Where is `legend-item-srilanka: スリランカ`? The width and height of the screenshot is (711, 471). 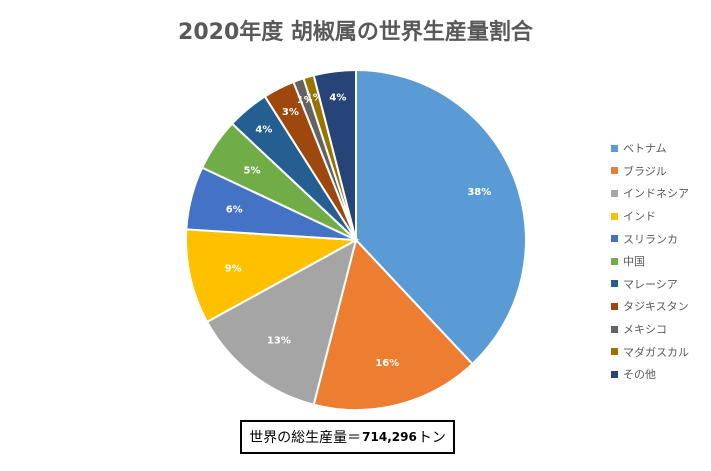 legend-item-srilanka: スリランカ is located at coordinates (659, 238).